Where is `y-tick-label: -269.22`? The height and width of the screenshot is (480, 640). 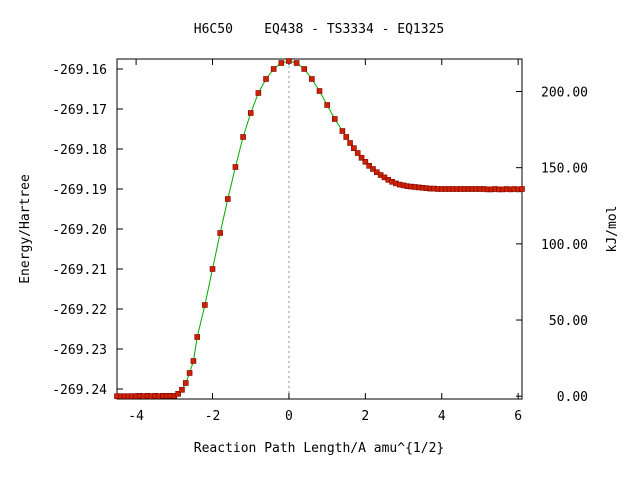 y-tick-label: -269.22 is located at coordinates (79, 310).